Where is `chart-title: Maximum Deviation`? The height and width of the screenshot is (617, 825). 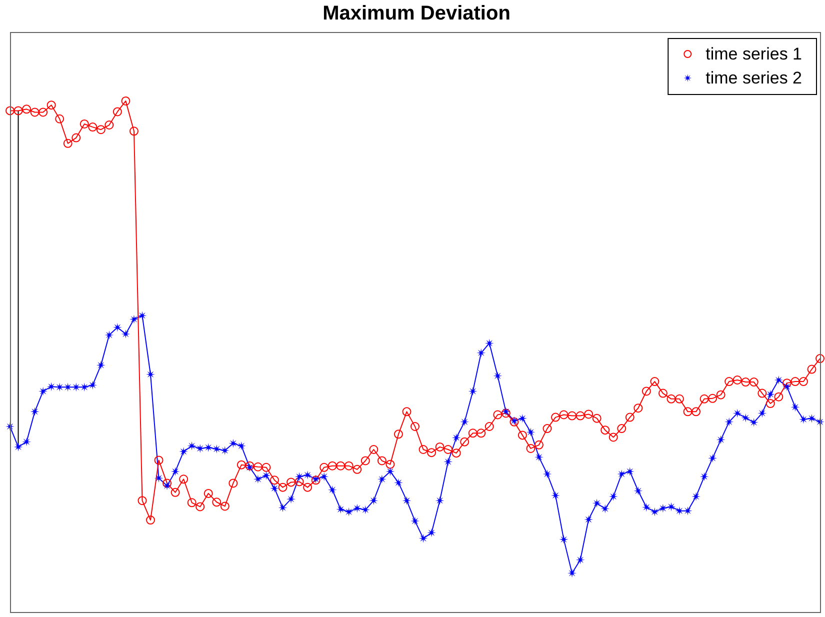
chart-title: Maximum Deviation is located at coordinates (416, 13).